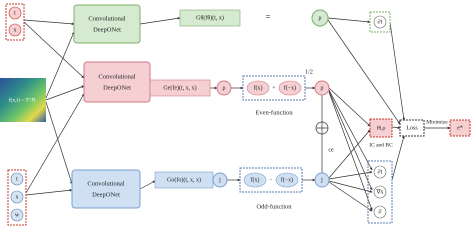  Describe the element at coordinates (267, 17) in the screenshot. I see `equals: =` at that location.